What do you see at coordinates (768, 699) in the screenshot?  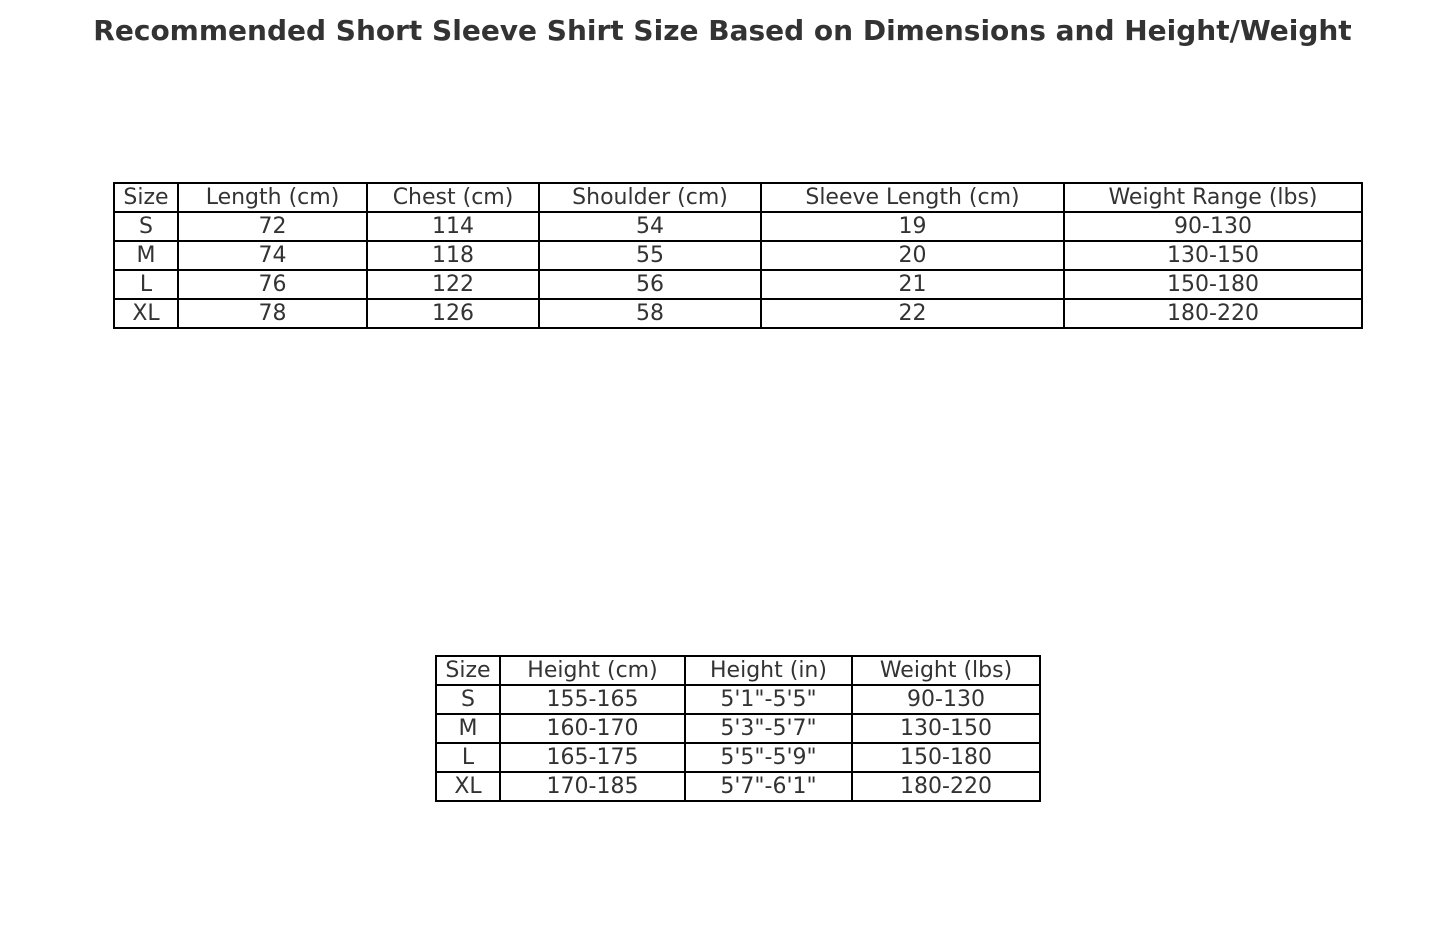 I see `table-cell: 5'1"-5'5"` at bounding box center [768, 699].